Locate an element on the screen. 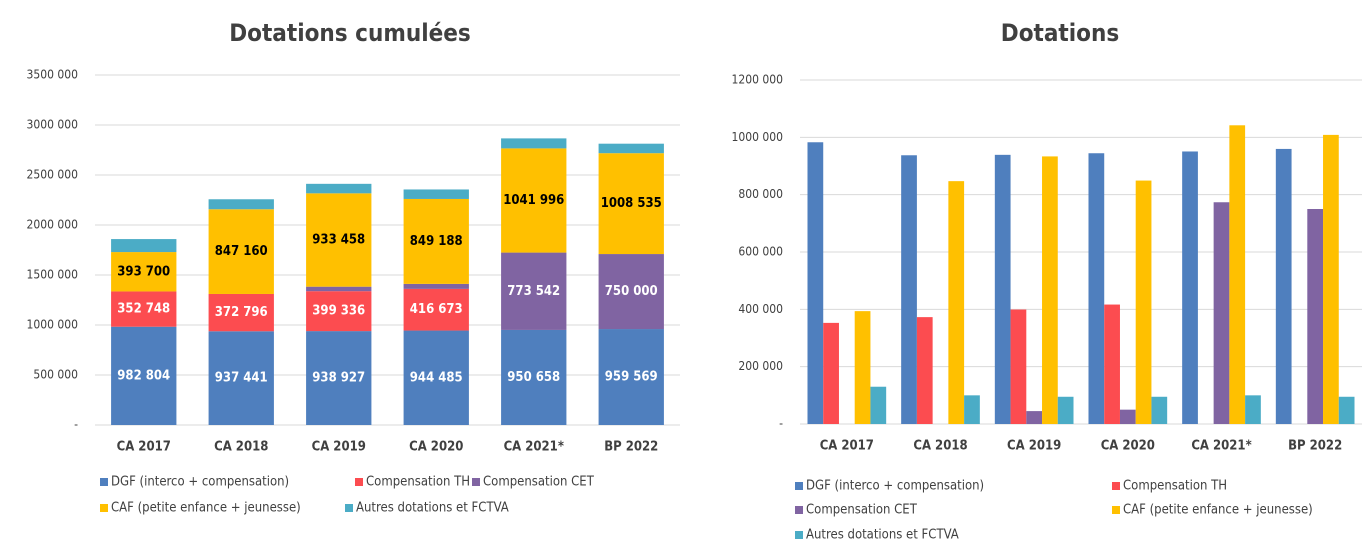 This screenshot has height=541, width=1365. data-label: 933 458 is located at coordinates (338, 240).